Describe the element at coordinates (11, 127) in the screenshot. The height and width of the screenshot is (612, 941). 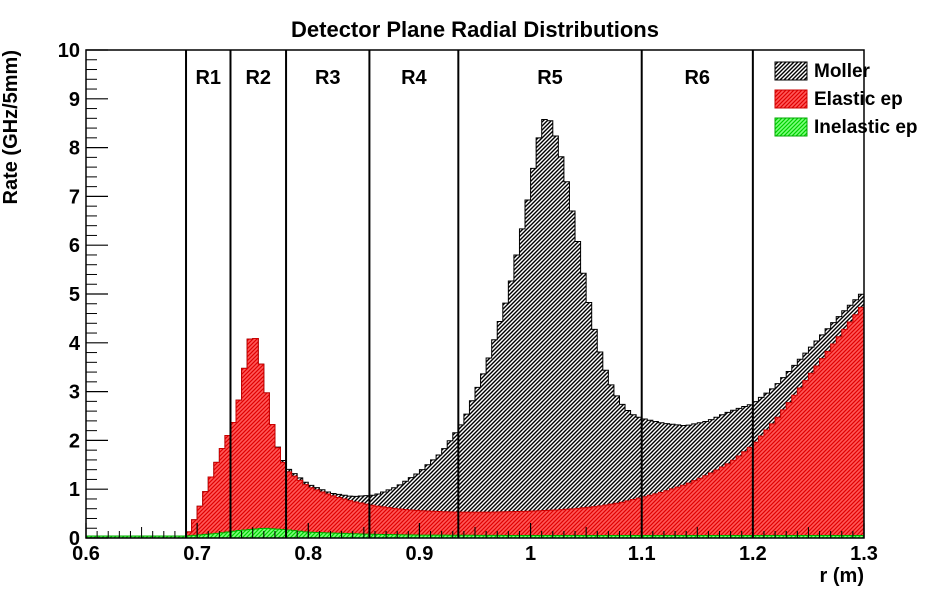
I see `y-axis-label: Rate (GHz/5mm)` at that location.